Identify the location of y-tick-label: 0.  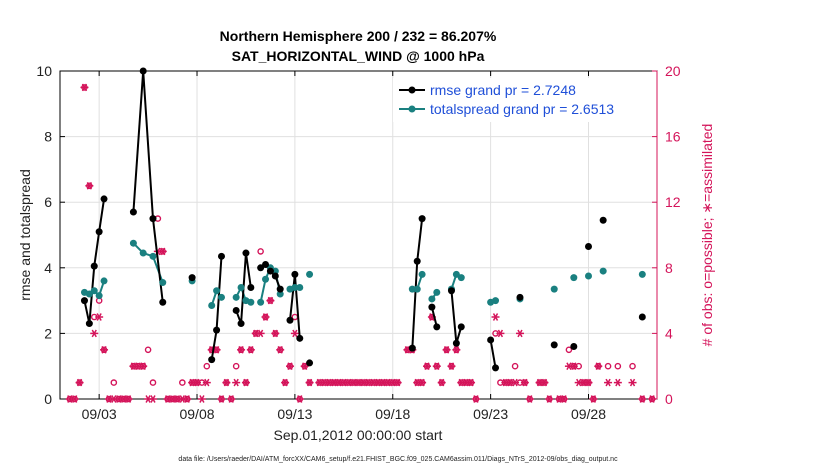
(48, 399).